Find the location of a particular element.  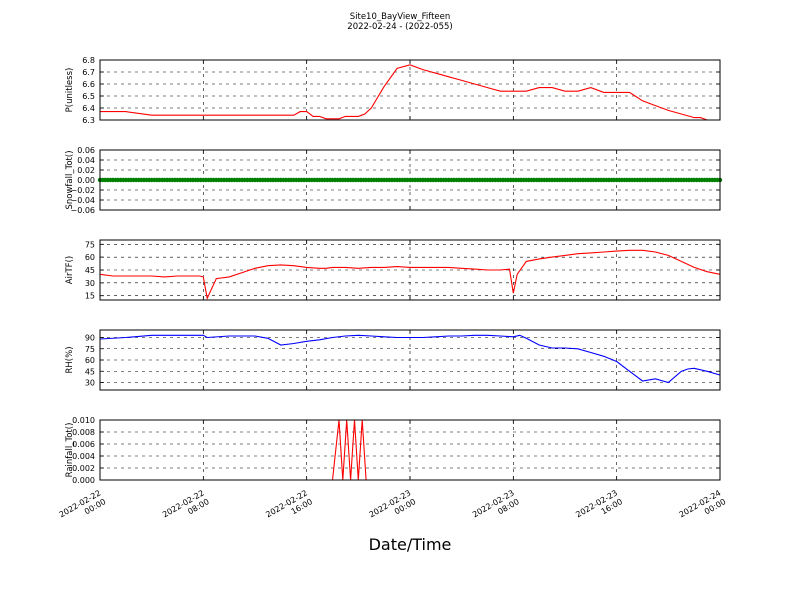

y-tick-label: −0.04 is located at coordinates (82, 200).